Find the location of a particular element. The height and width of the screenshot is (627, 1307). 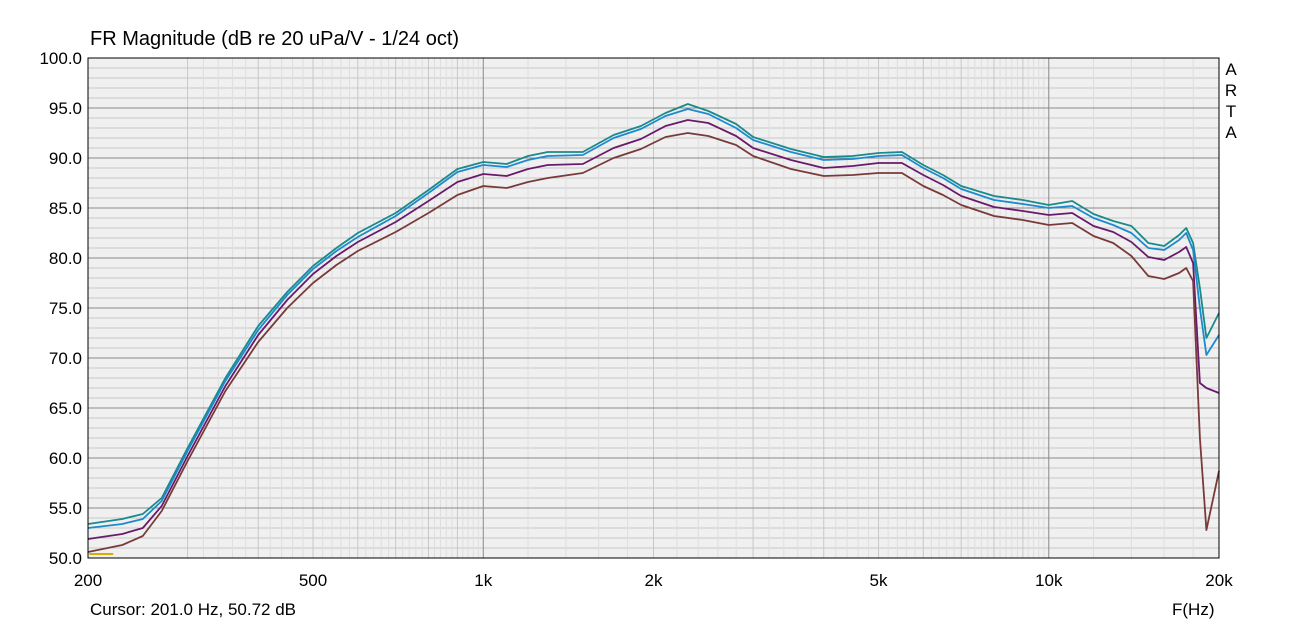

x-tick-label: 20k is located at coordinates (1219, 580).